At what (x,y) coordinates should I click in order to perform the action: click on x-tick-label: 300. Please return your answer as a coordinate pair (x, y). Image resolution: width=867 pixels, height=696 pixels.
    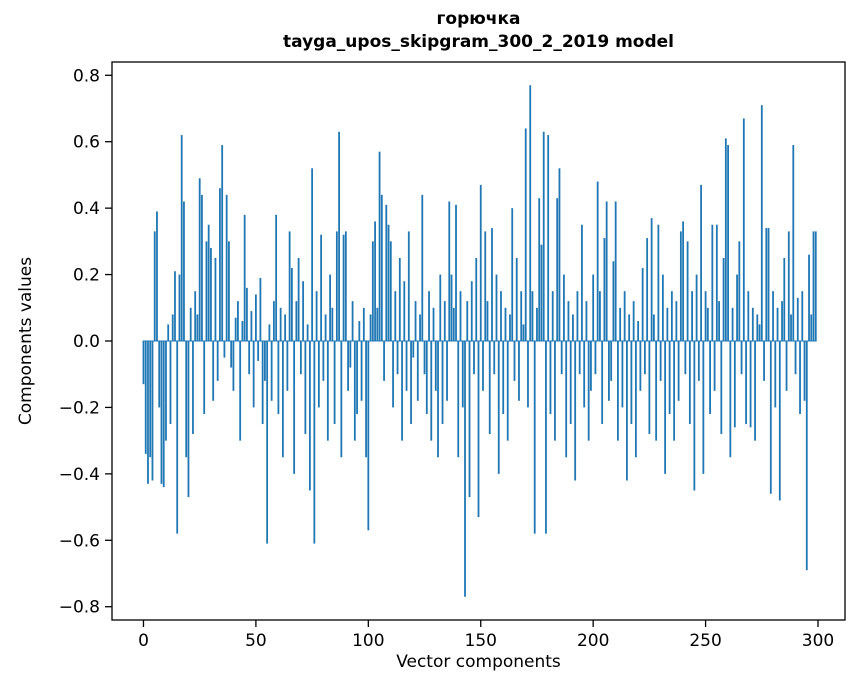
    Looking at the image, I should click on (818, 641).